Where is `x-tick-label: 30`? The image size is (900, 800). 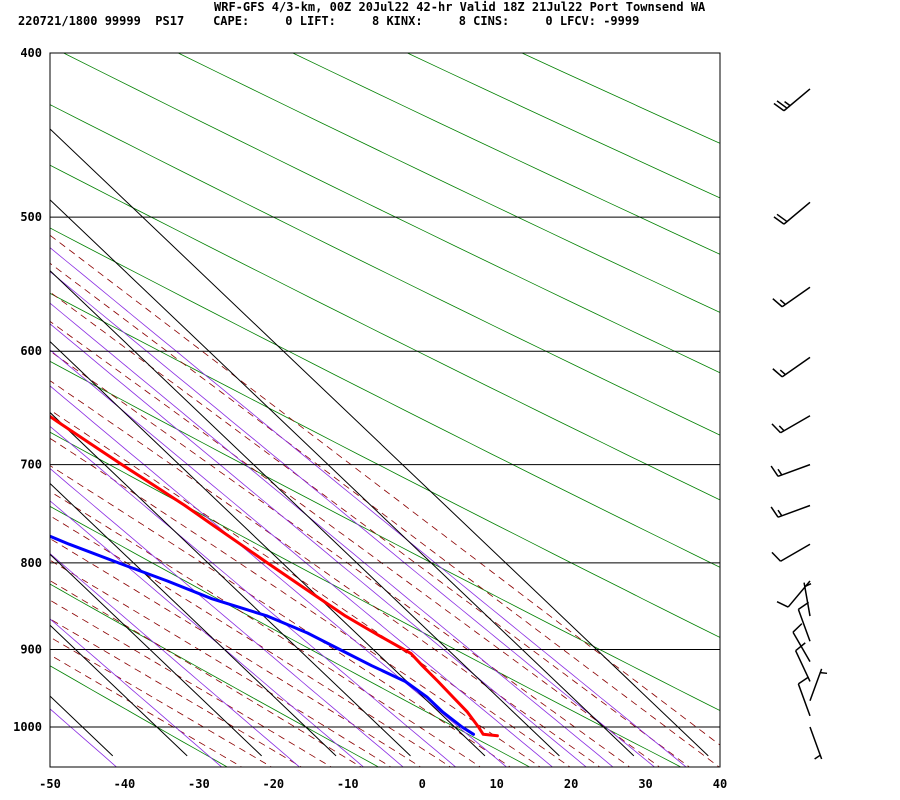
x-tick-label: 30 is located at coordinates (645, 784).